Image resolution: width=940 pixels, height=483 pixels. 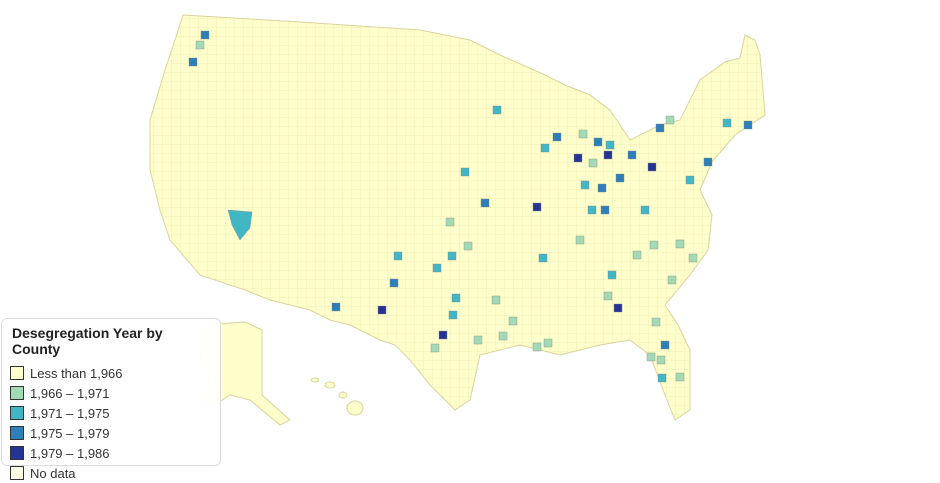 I want to click on legend-title: Desegregation Year by County, so click(x=87, y=341).